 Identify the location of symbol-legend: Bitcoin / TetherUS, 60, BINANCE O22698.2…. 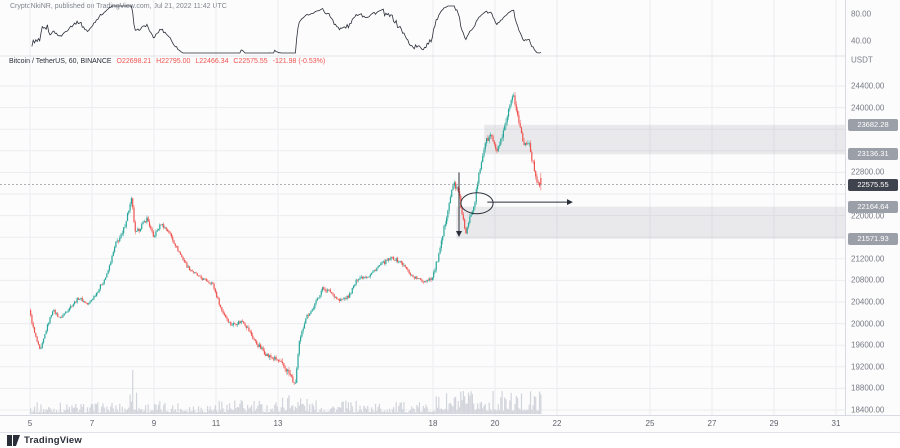
(168, 61).